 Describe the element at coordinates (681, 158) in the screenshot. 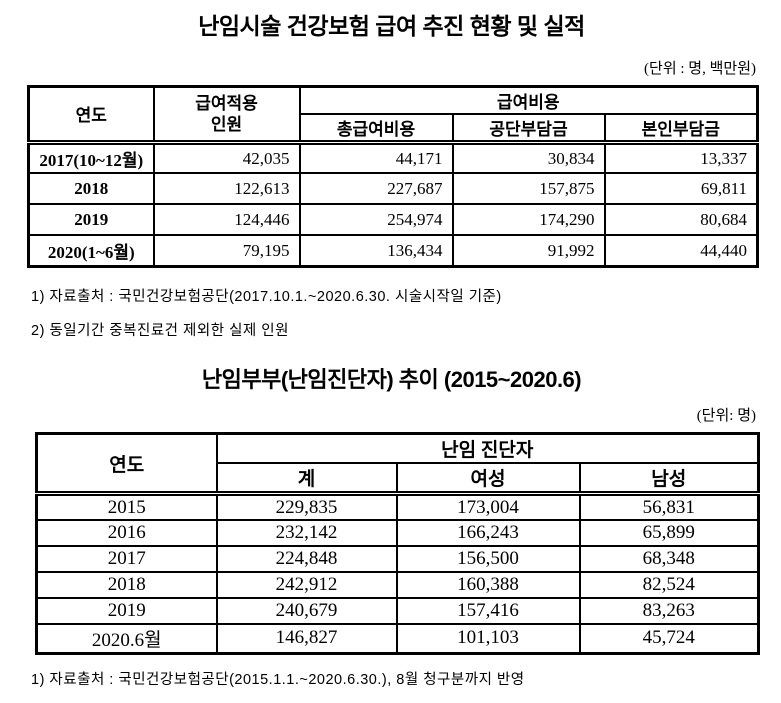

I see `table-cell: 13,337` at that location.